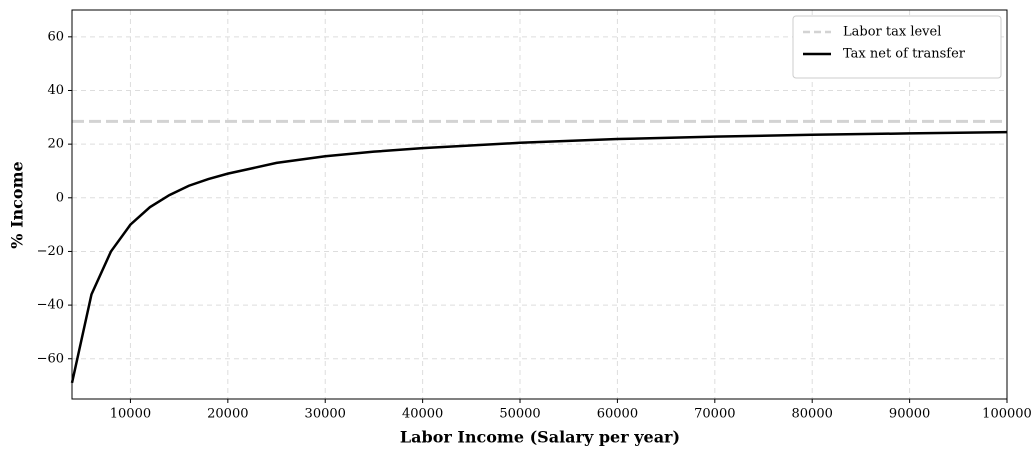 Image resolution: width=1033 pixels, height=452 pixels. Describe the element at coordinates (519, 414) in the screenshot. I see `x-tick-label: 50000` at that location.